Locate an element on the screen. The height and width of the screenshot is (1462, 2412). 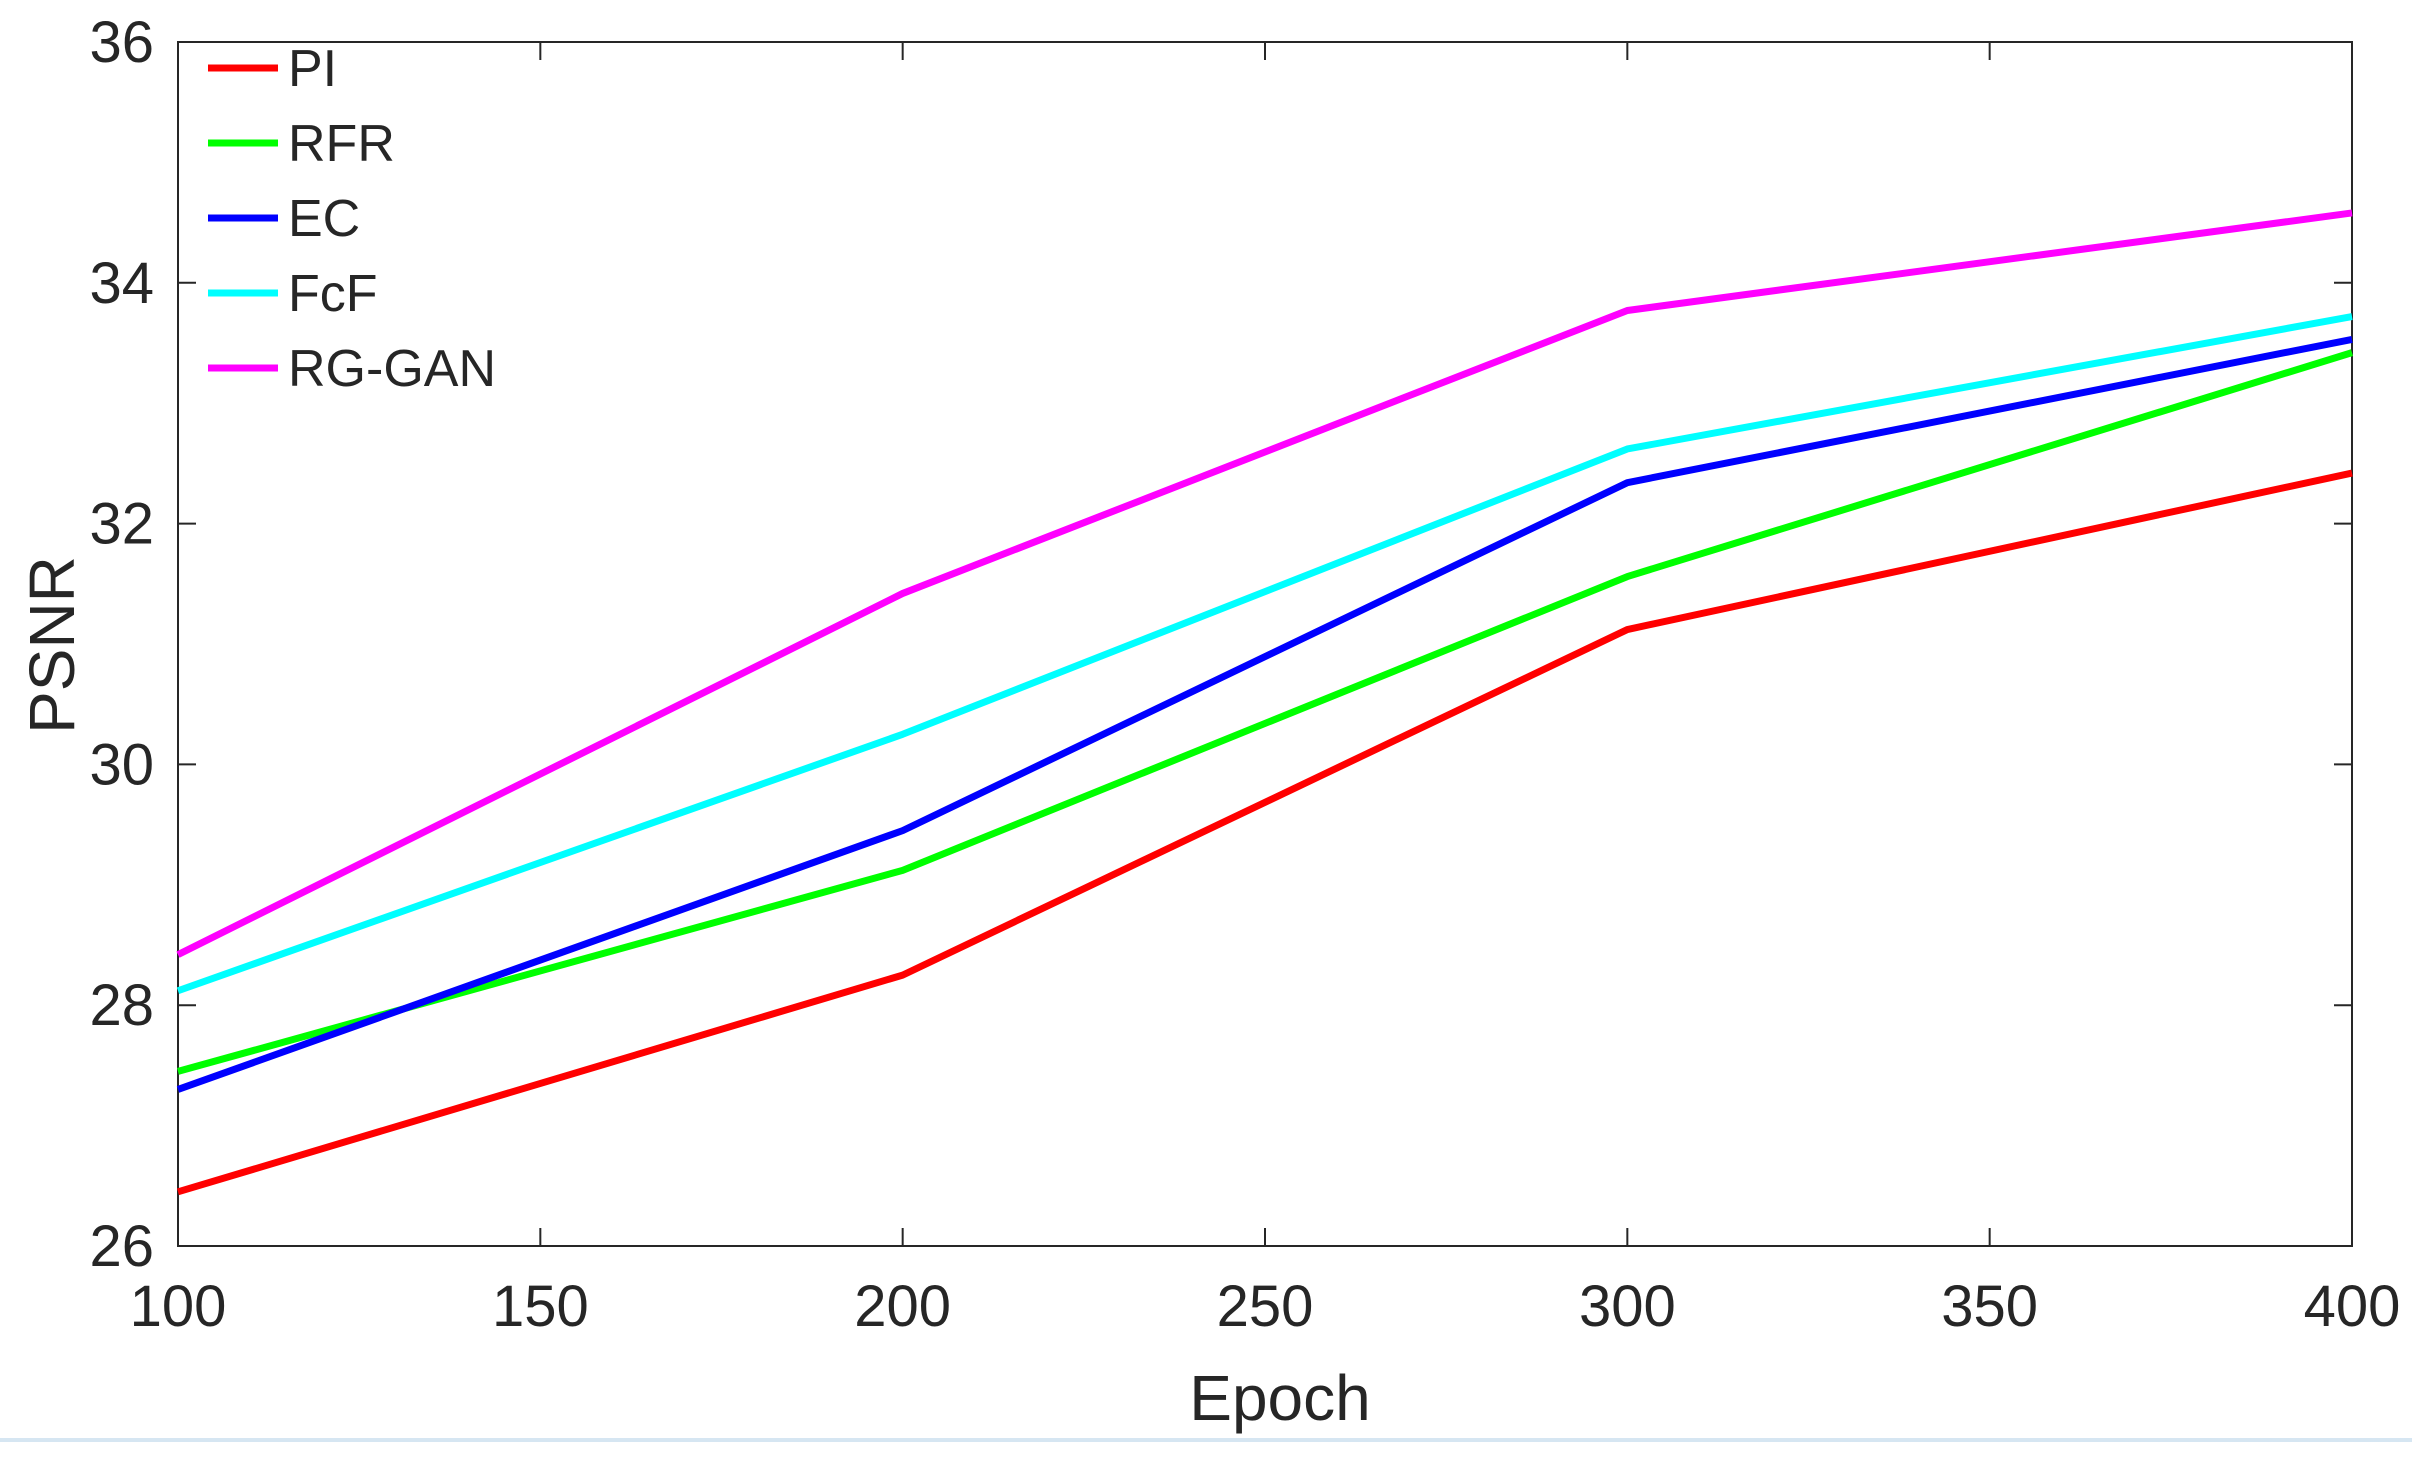
legend-label-fcf: FcF is located at coordinates (333, 294).